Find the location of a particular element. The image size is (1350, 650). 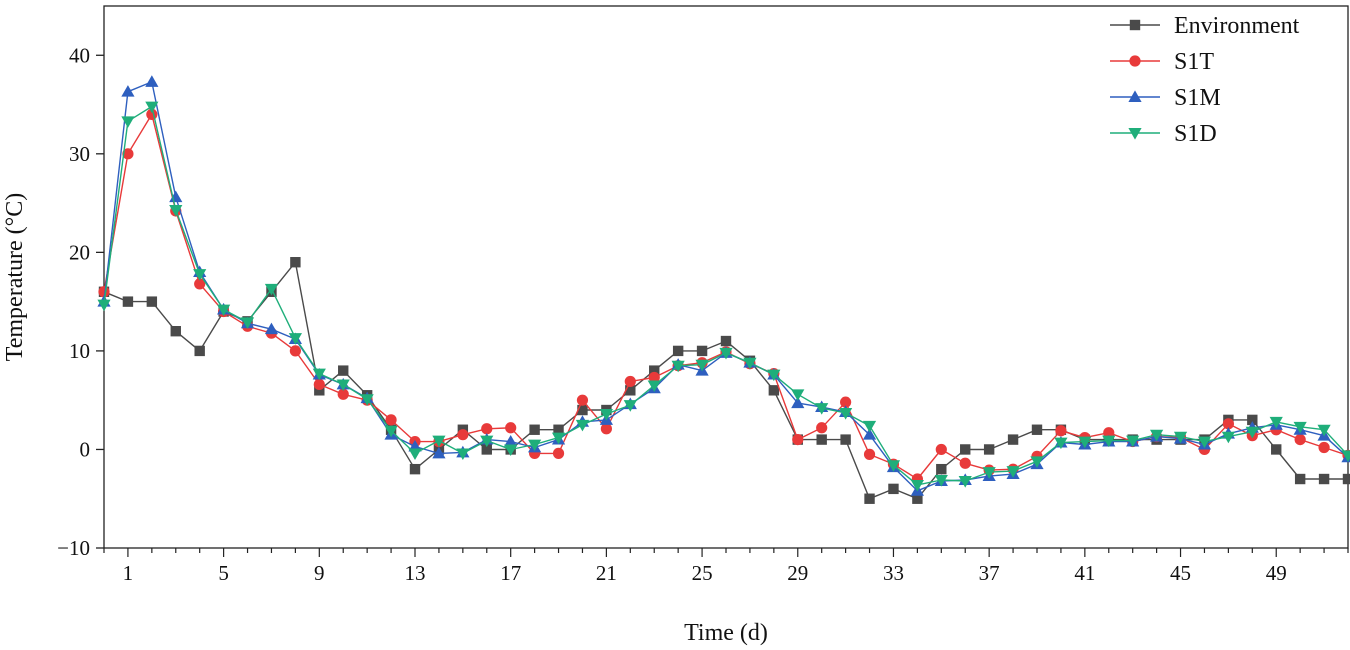

x-tick-label: 5 is located at coordinates (223, 573).